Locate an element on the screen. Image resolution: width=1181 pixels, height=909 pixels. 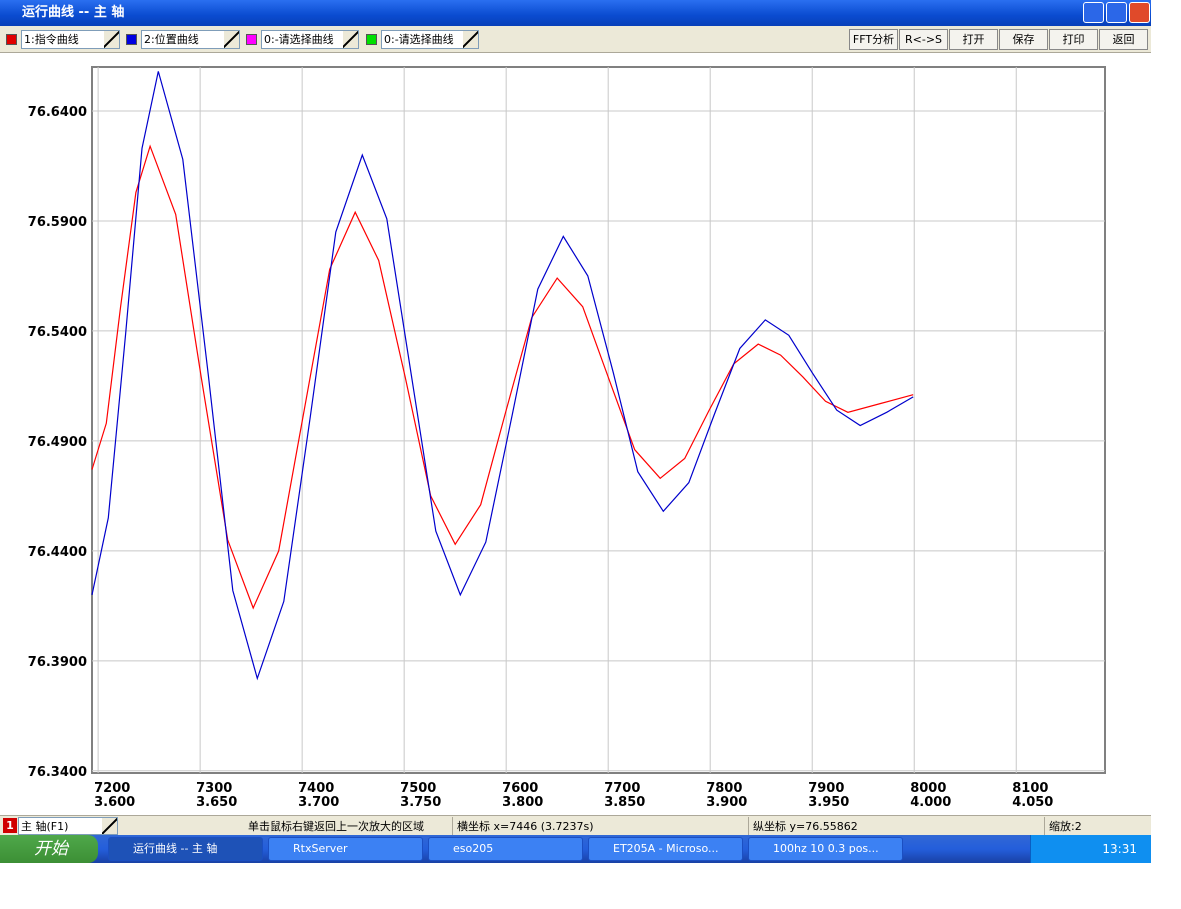
y-tick-label: 76.3900 is located at coordinates (57, 662).